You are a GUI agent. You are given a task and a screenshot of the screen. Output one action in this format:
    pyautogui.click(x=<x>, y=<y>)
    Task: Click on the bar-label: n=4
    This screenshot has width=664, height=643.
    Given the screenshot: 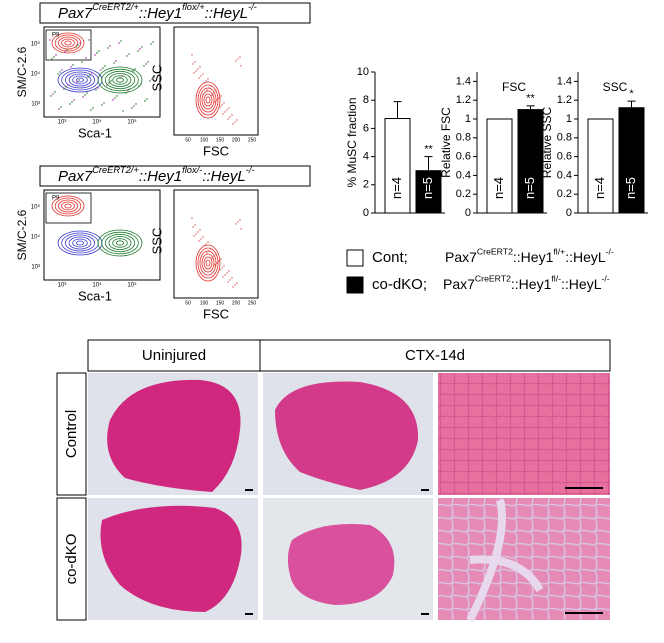 What is the action you would take?
    pyautogui.click(x=599, y=188)
    